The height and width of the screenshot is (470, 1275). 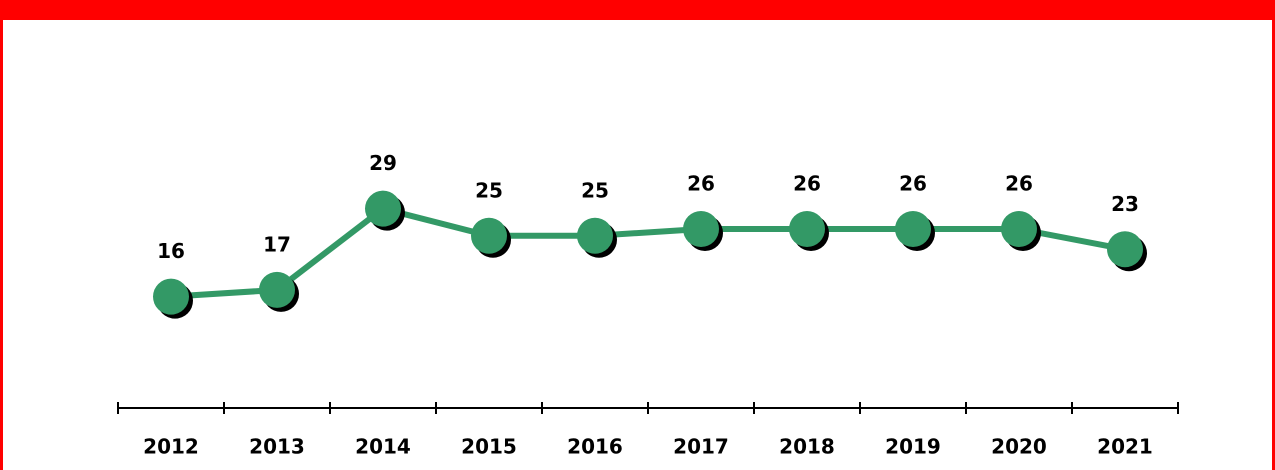 What do you see at coordinates (595, 447) in the screenshot?
I see `x-tick-label: 2016` at bounding box center [595, 447].